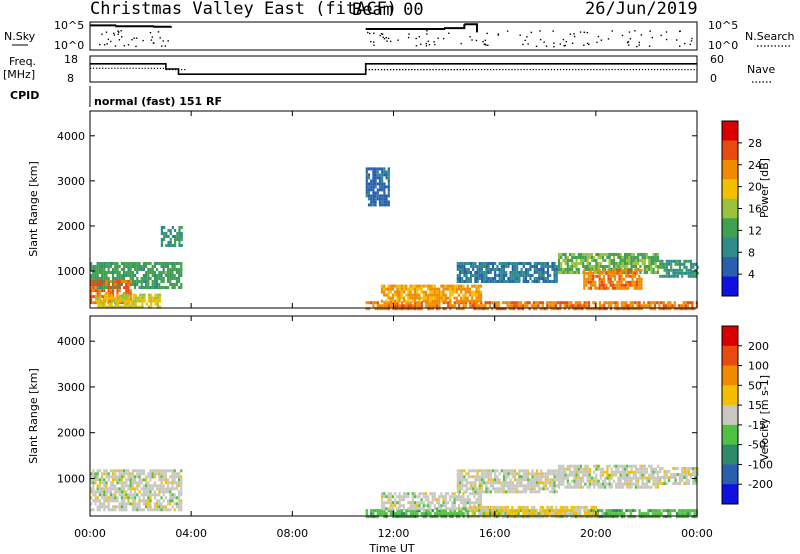 Image resolution: width=800 pixels, height=554 pixels. I want to click on velocity-colorbar-tick-label: 50, so click(755, 385).